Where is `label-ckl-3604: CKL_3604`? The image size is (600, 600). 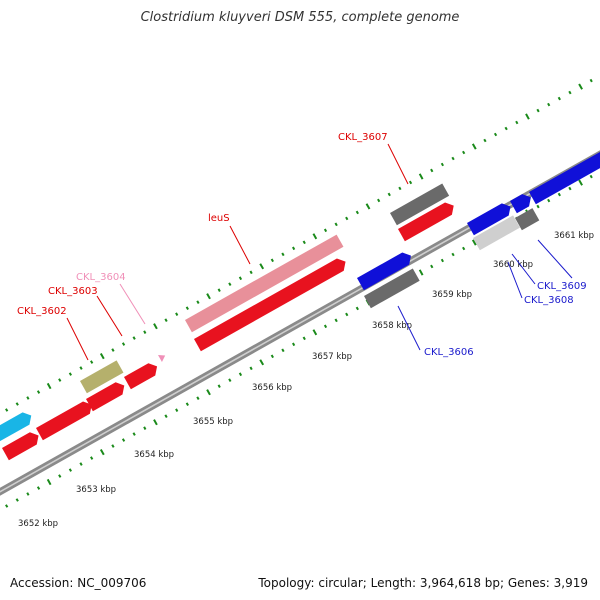
label-ckl-3604: CKL_3604 is located at coordinates (101, 277).